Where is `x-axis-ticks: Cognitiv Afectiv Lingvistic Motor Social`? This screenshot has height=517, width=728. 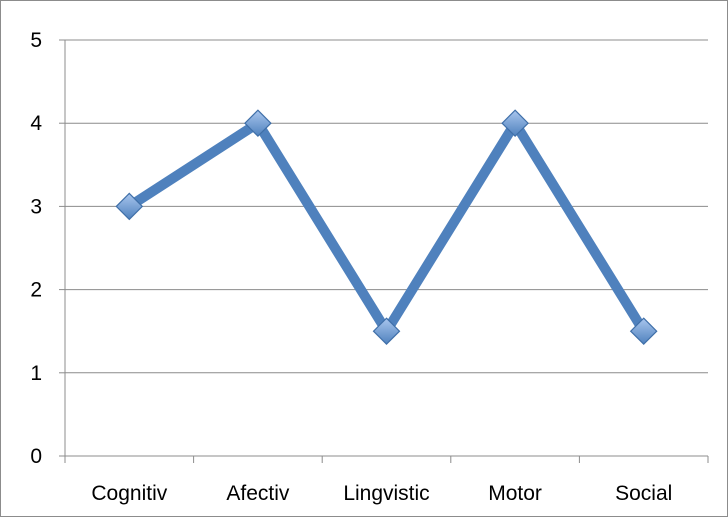
x-axis-ticks: Cognitiv Afectiv Lingvistic Motor Social is located at coordinates (381, 493).